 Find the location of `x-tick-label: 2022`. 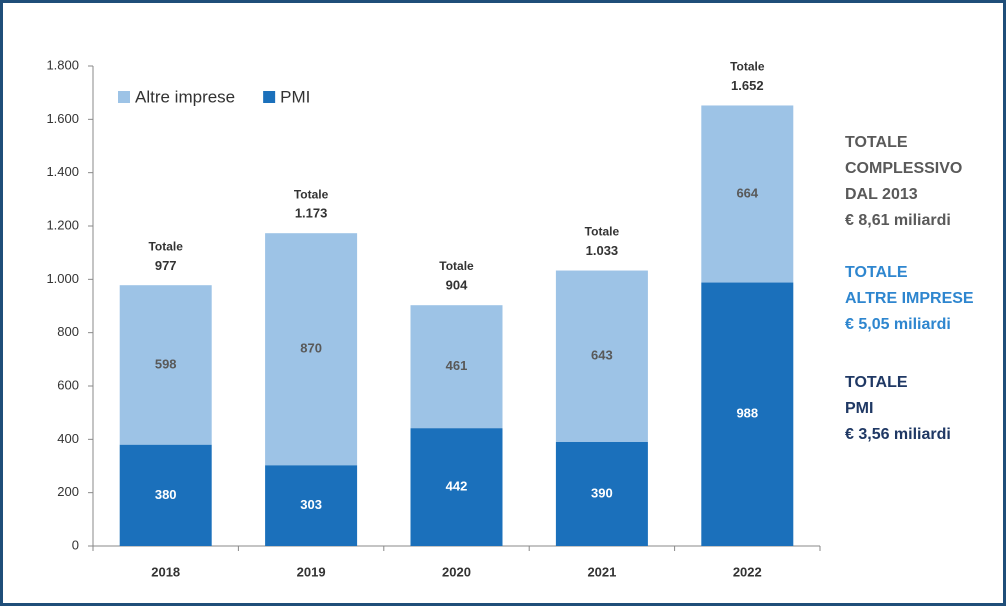

x-tick-label: 2022 is located at coordinates (747, 571).